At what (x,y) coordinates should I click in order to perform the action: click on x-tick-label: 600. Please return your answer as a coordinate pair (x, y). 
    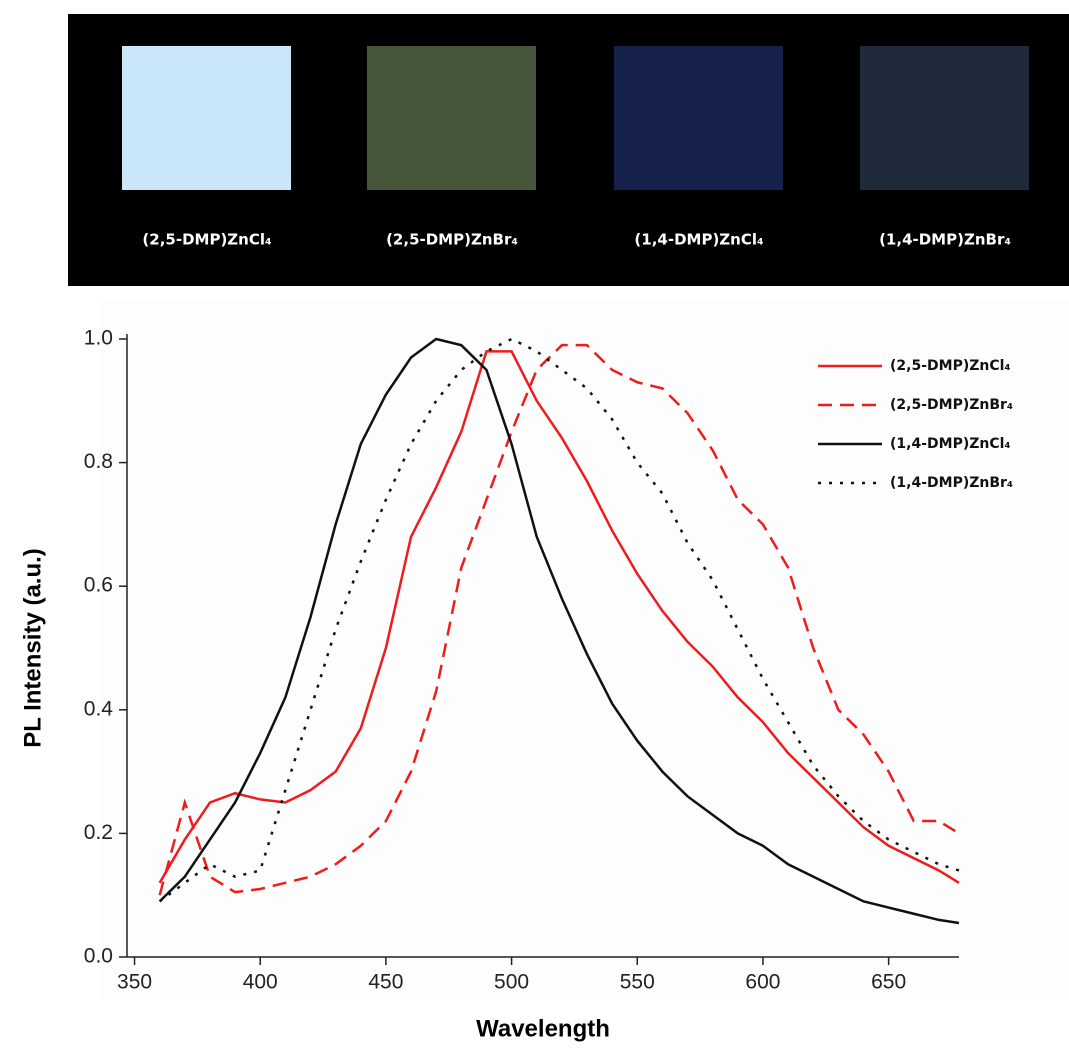
    Looking at the image, I should click on (762, 982).